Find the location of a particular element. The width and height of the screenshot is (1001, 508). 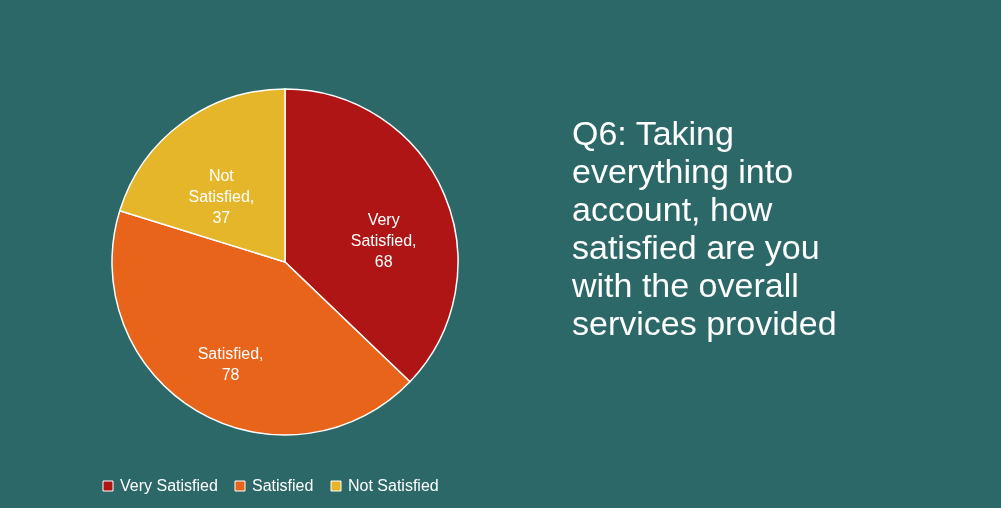

data-label: Not Satisfied, 37 is located at coordinates (221, 196).